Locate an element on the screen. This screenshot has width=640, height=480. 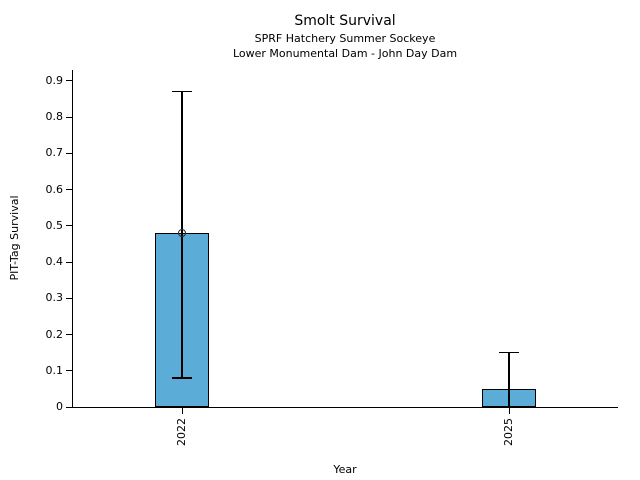
y-tick-label: 0.2 is located at coordinates (54, 334).